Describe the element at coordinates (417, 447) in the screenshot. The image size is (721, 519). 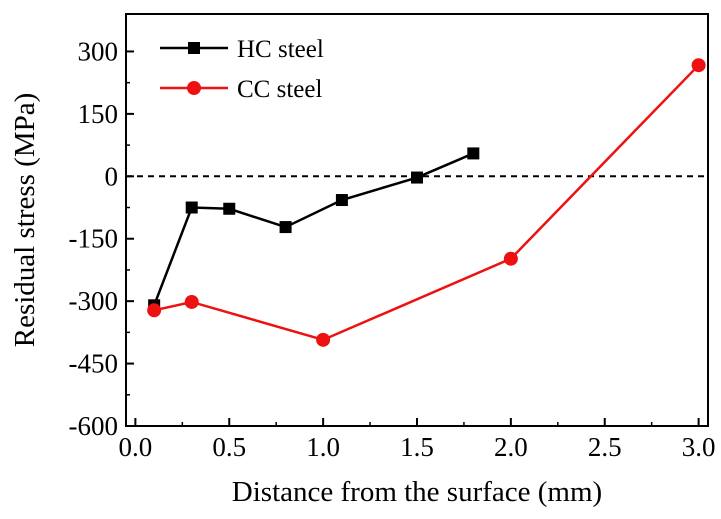
I see `x-tick-label: 1.5` at that location.